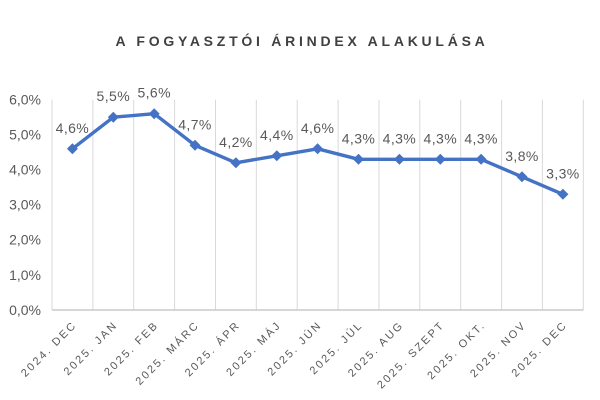 Image resolution: width=600 pixels, height=400 pixels. What do you see at coordinates (25, 240) in the screenshot?
I see `svg-text: 2,0%` at bounding box center [25, 240].